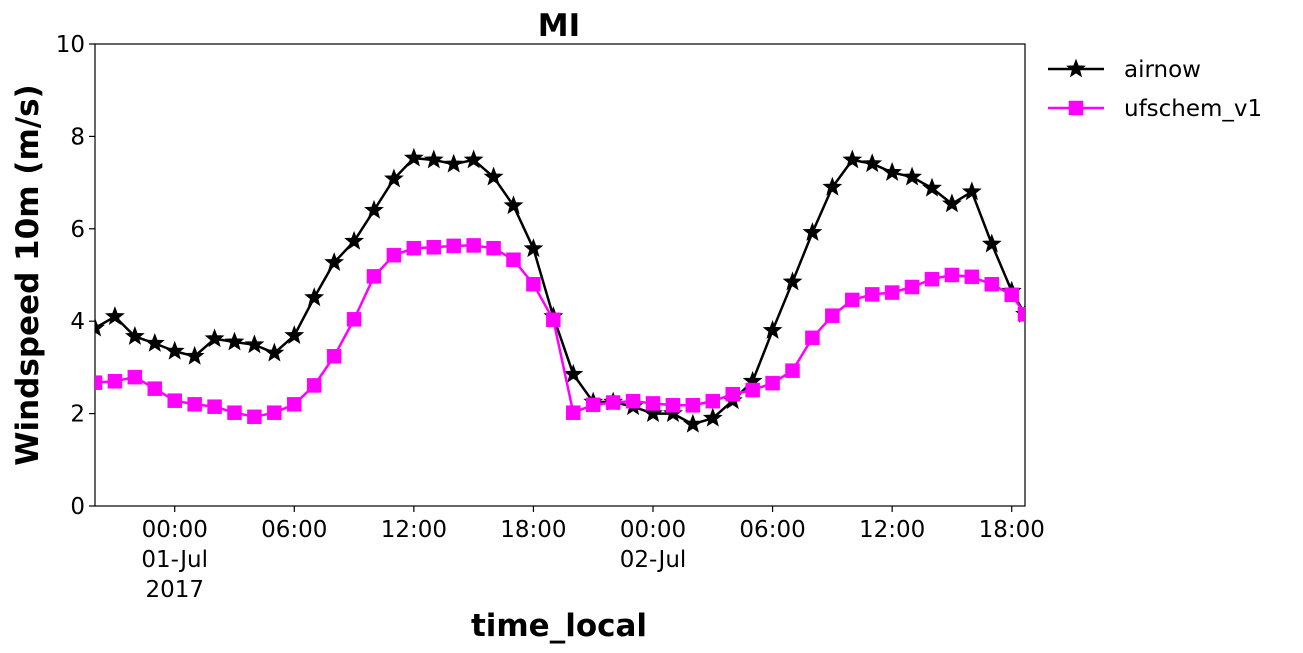  I want to click on x-tick-label: 18:00, so click(533, 530).